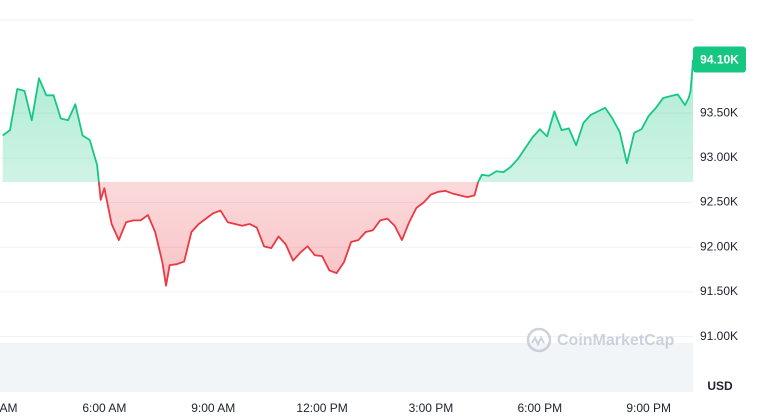 The height and width of the screenshot is (416, 764). I want to click on x-tick-label: 3:00 AM, so click(8, 408).